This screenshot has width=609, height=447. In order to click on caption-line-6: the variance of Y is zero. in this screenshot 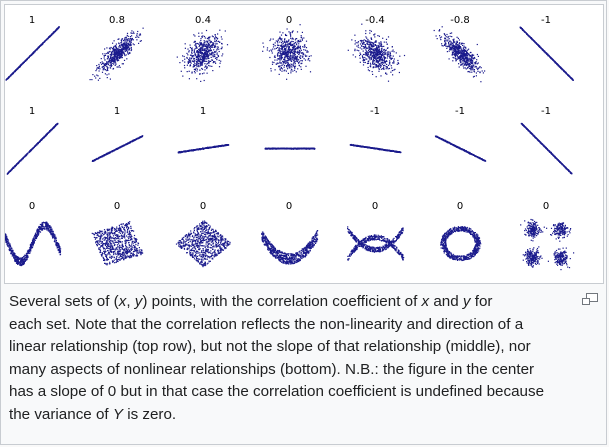, I will do `click(93, 414)`.